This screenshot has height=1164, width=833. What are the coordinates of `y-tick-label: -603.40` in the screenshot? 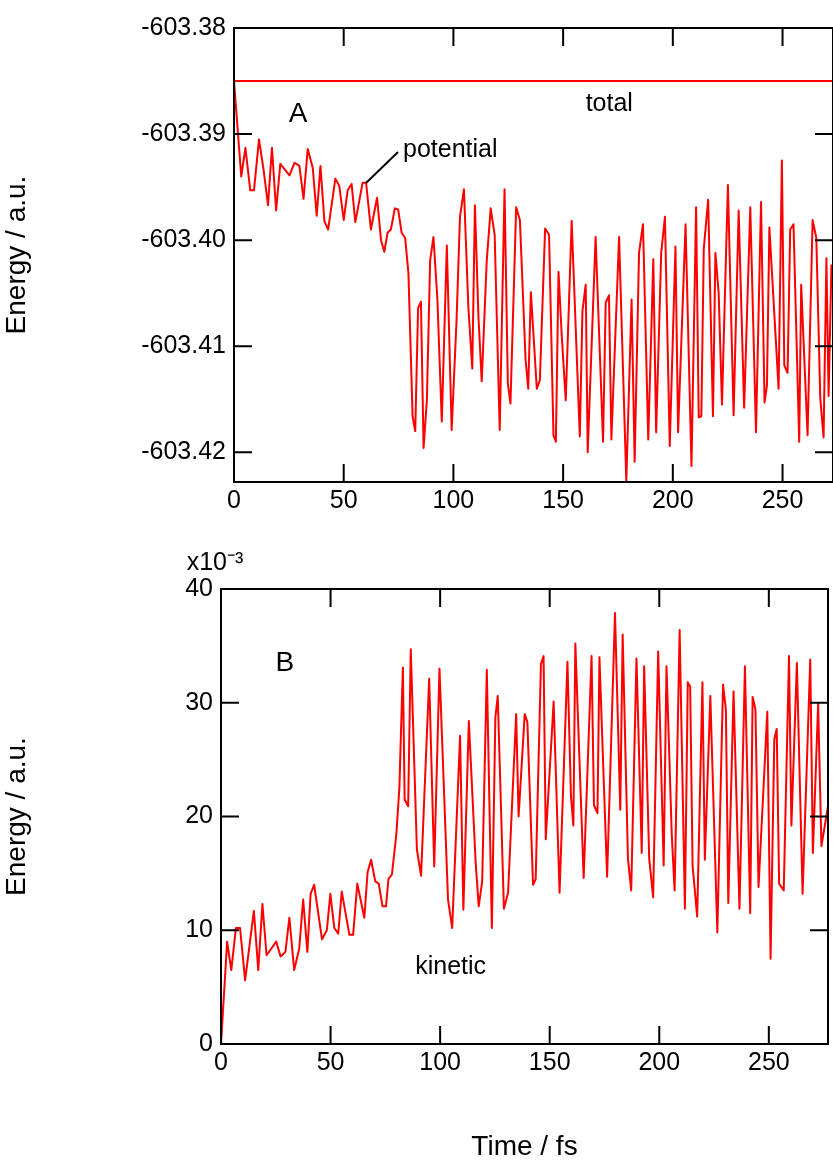 It's located at (183, 238).